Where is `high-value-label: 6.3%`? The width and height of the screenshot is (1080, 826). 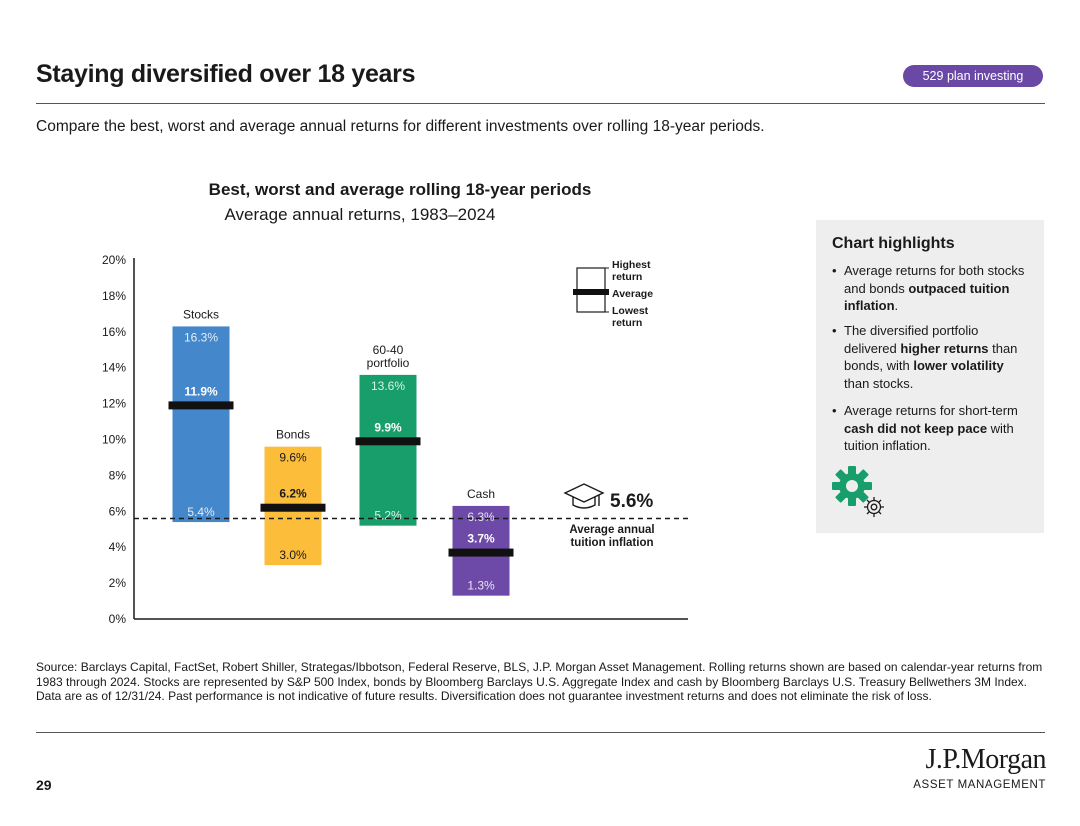 high-value-label: 6.3% is located at coordinates (481, 517).